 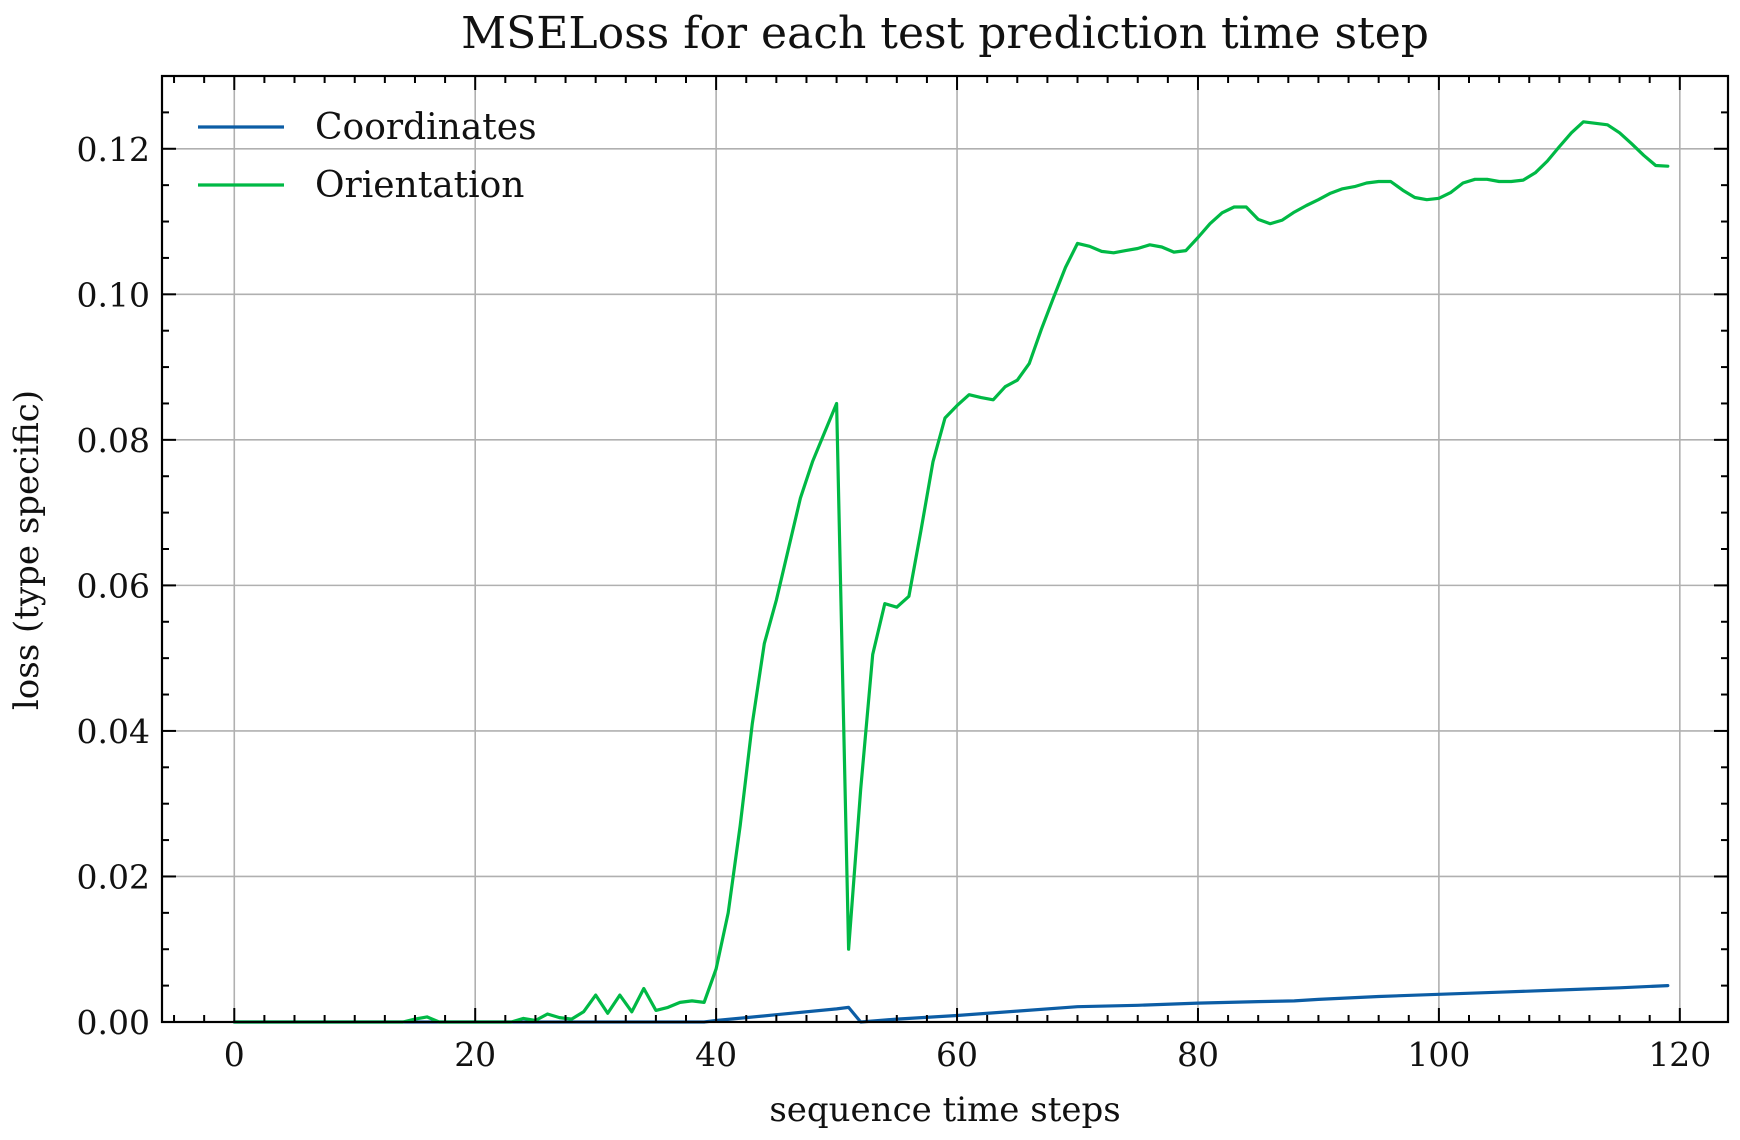 I want to click on legend-label-coordinates: Coordinates, so click(x=426, y=127).